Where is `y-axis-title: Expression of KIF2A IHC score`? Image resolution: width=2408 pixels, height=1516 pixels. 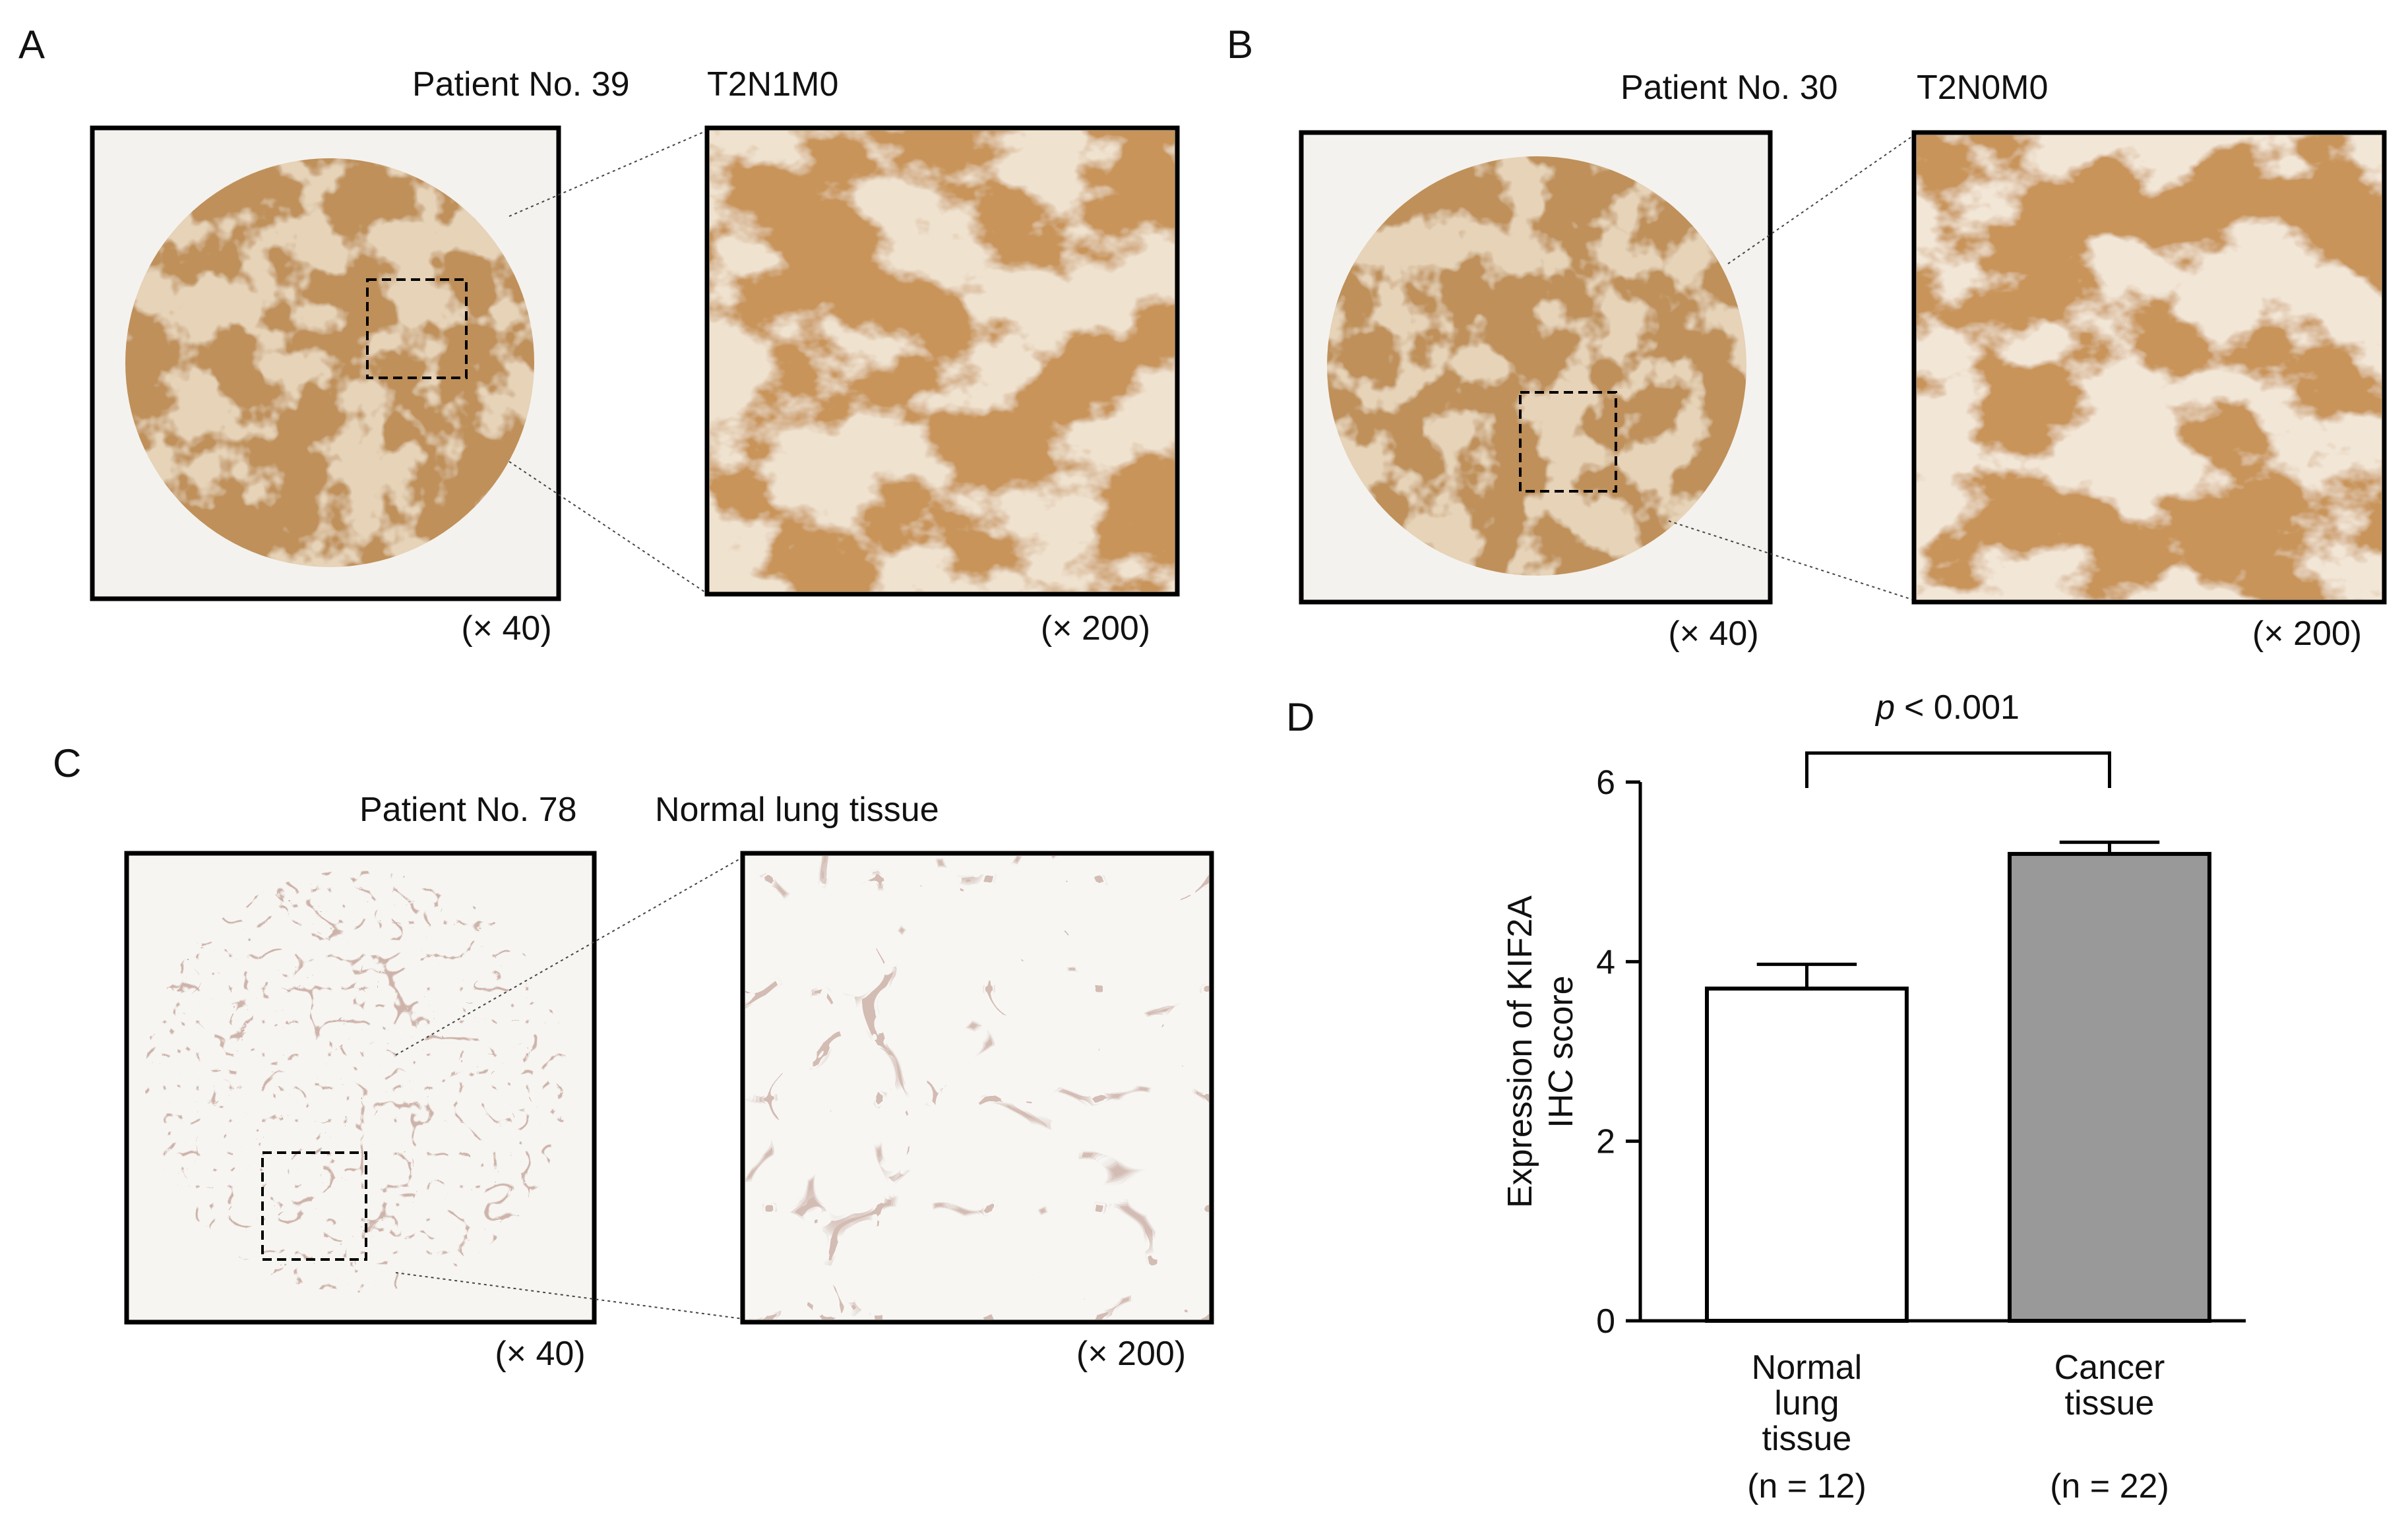
y-axis-title: Expression of KIF2A IHC score is located at coordinates (1540, 1051).